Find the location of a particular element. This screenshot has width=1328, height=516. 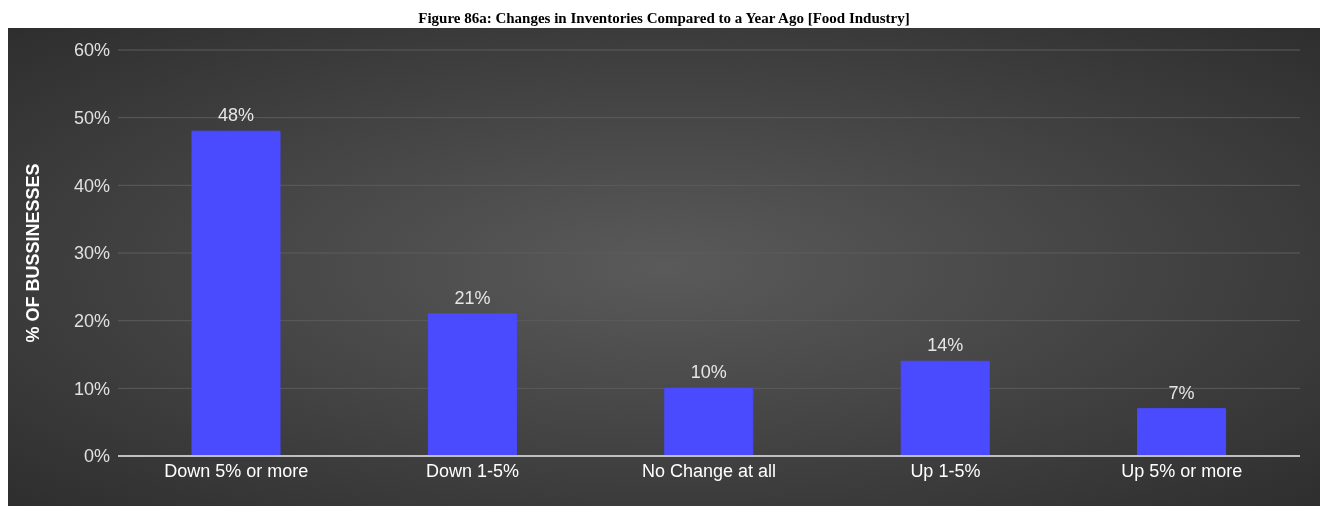

data-label: 14% is located at coordinates (945, 345).